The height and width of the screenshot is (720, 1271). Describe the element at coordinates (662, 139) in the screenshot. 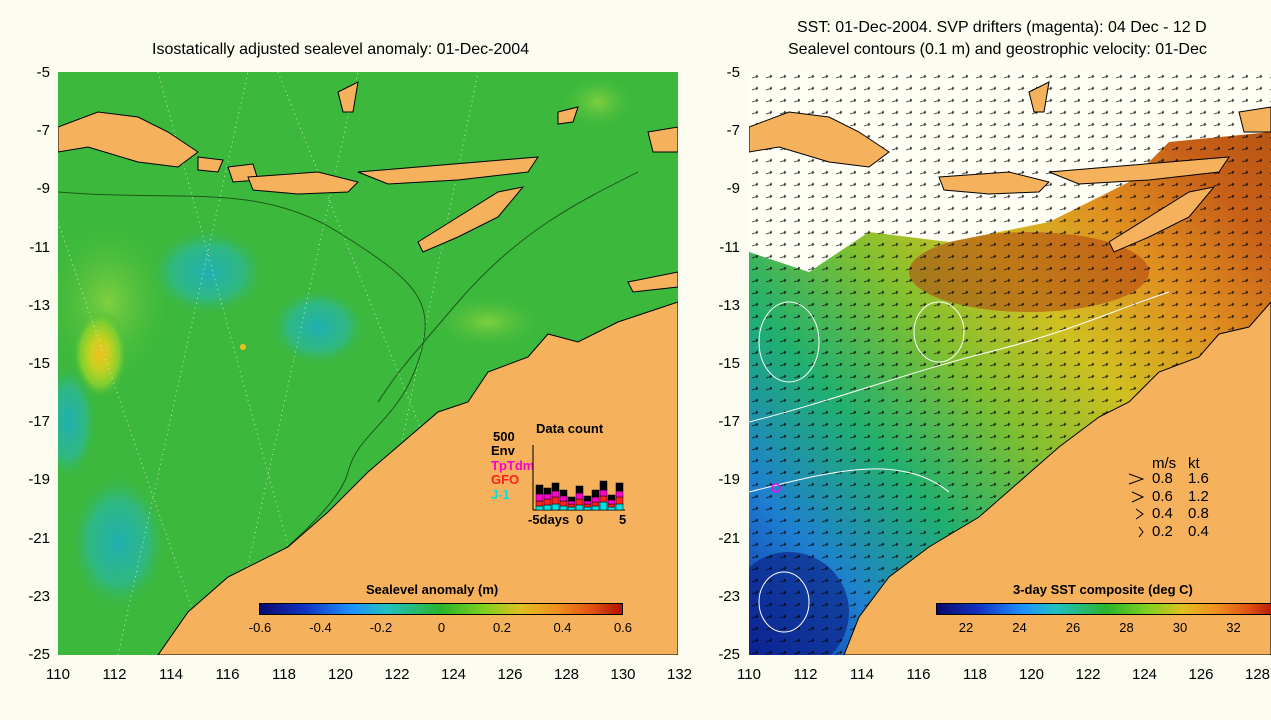

I see `tanimbar-island` at that location.